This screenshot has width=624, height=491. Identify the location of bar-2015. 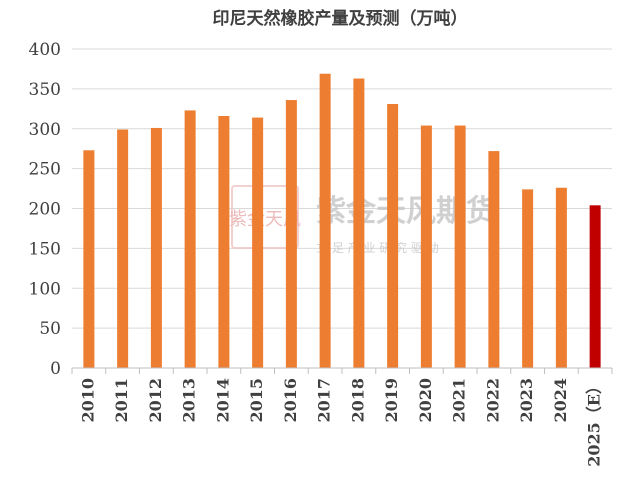
(258, 243).